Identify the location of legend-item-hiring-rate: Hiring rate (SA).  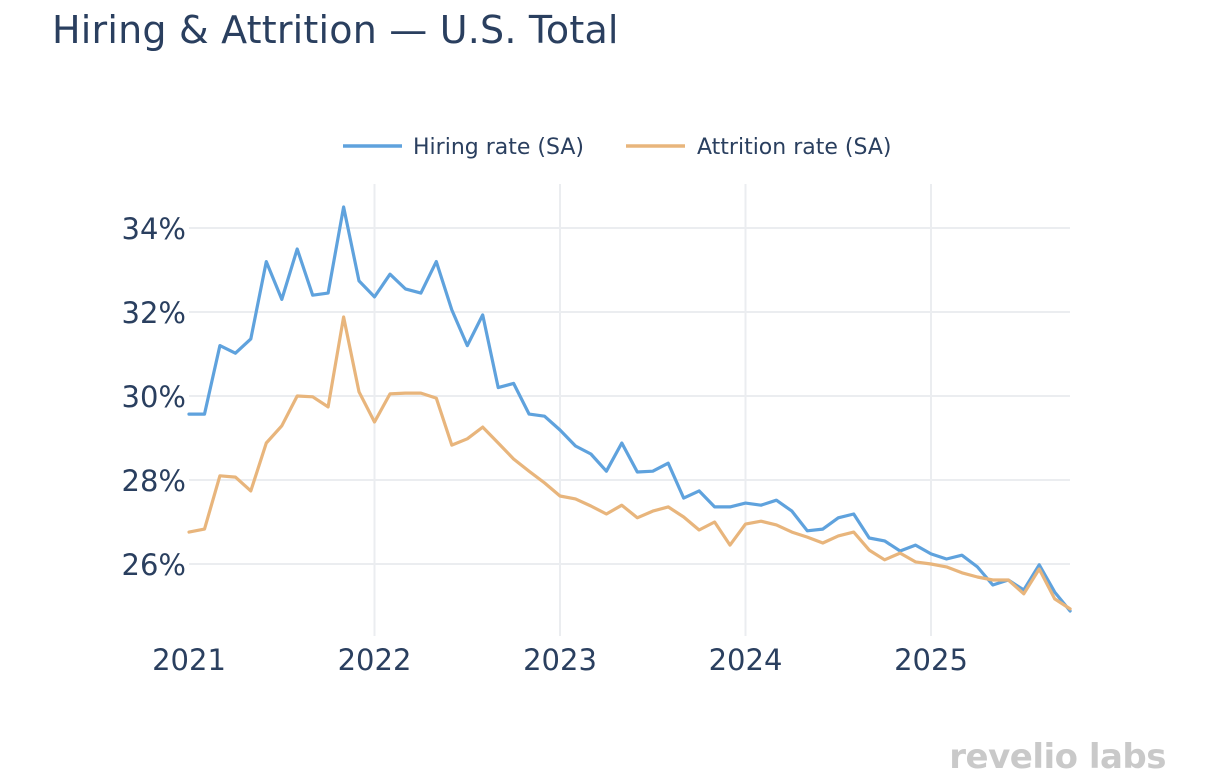
(463, 147).